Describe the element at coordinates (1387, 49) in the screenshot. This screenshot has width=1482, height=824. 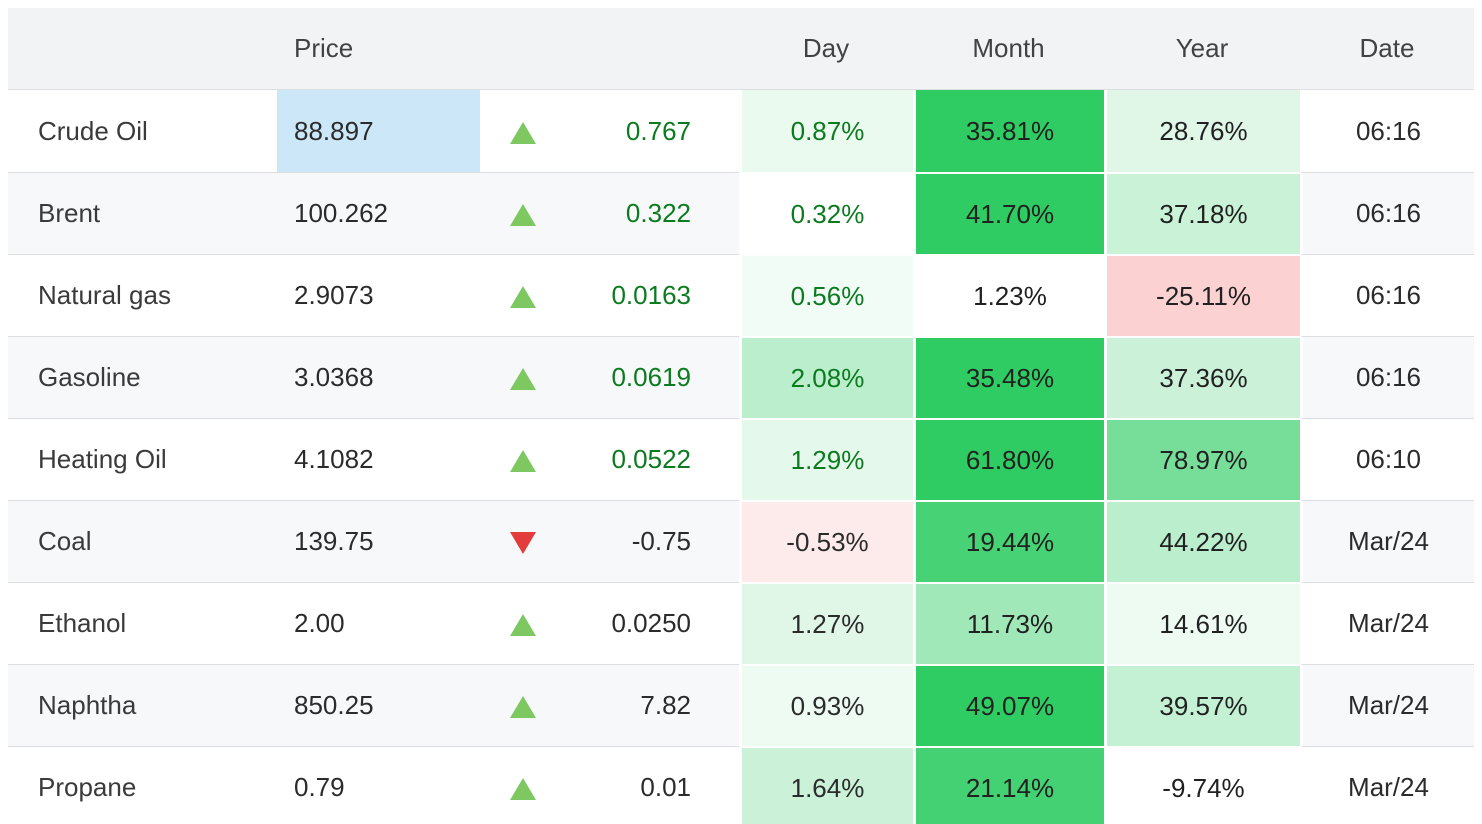
I see `column-header-date: Date` at that location.